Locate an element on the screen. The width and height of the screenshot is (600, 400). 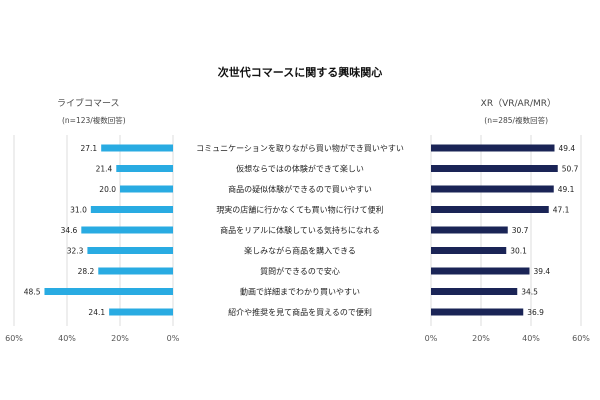
left-value-label: 21.4 is located at coordinates (104, 169).